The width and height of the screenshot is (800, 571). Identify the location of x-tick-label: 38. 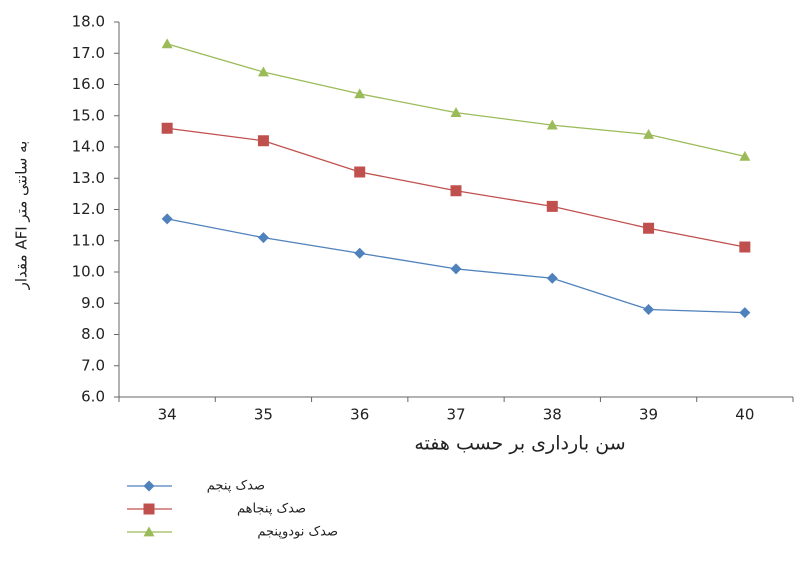
(552, 415).